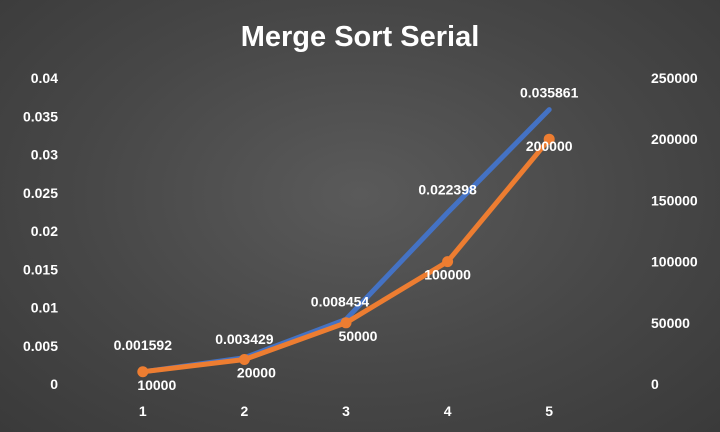  I want to click on data-label: 20000, so click(256, 373).